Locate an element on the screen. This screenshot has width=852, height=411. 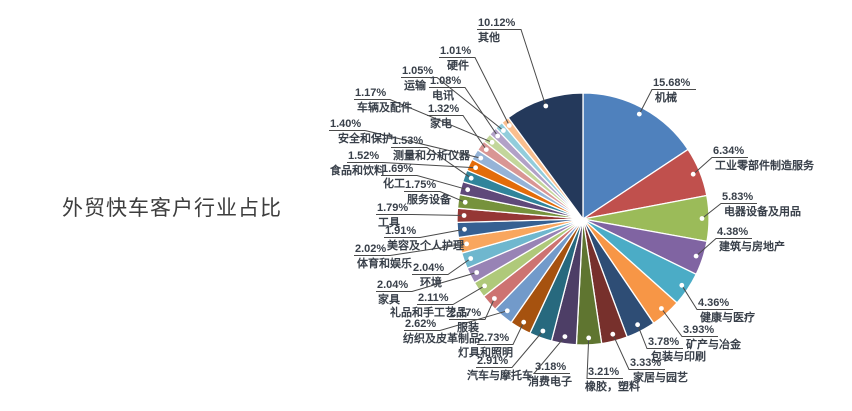
slice-name: 消费电子 is located at coordinates (550, 382).